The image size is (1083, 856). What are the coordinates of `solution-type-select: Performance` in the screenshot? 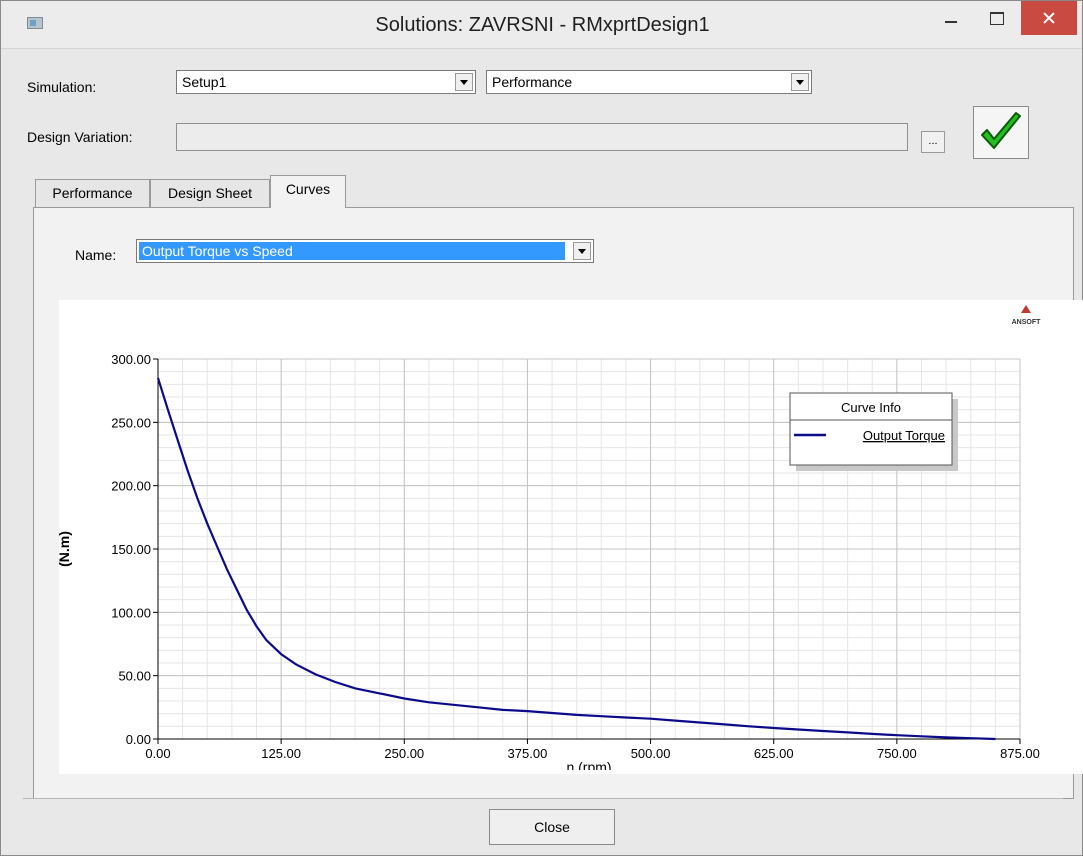 It's located at (649, 82).